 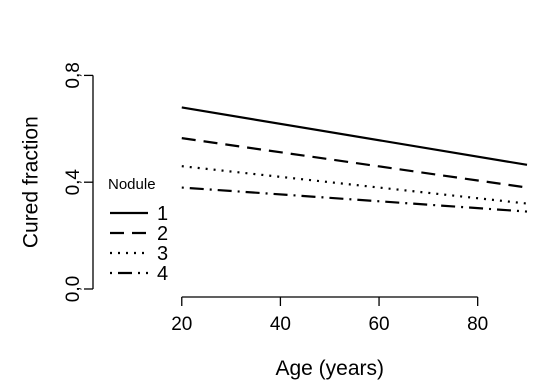 I want to click on y-tick-label: 0,4, so click(x=73, y=182).